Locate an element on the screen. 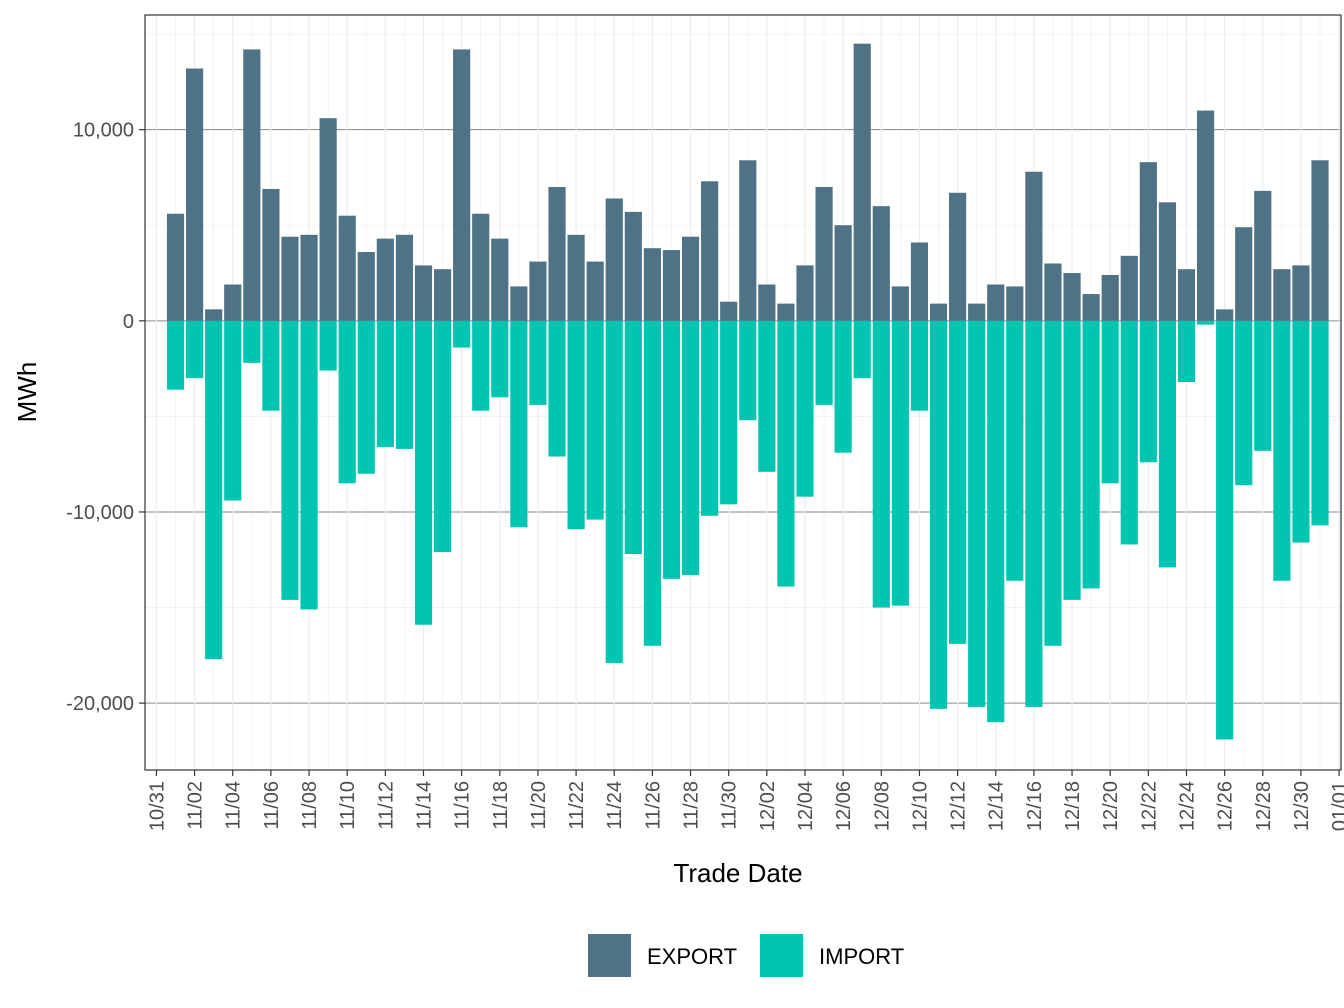 This screenshot has width=1344, height=1008. x-tick-label: 10/31 is located at coordinates (157, 806).